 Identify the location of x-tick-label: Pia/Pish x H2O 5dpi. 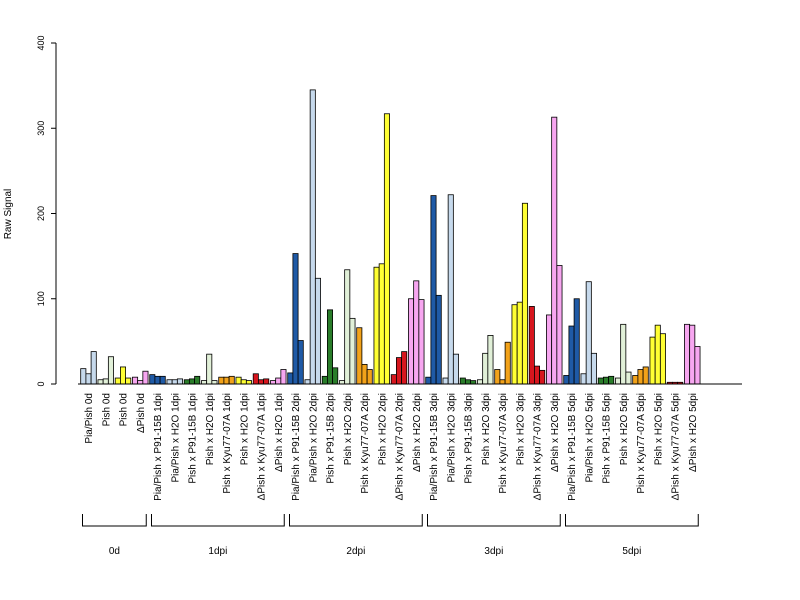
(589, 438).